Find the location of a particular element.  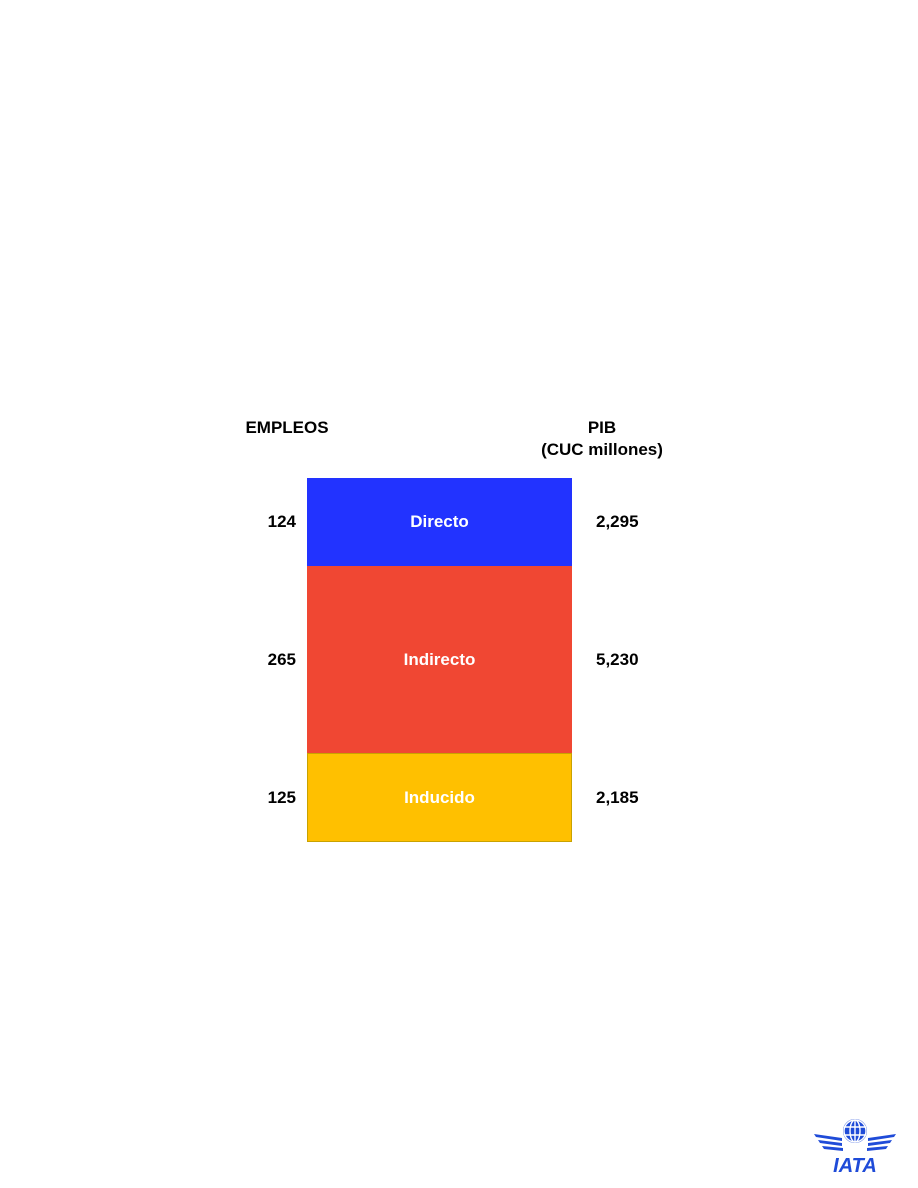

stacked-bar: Directo Indirecto Inducido is located at coordinates (439, 660).